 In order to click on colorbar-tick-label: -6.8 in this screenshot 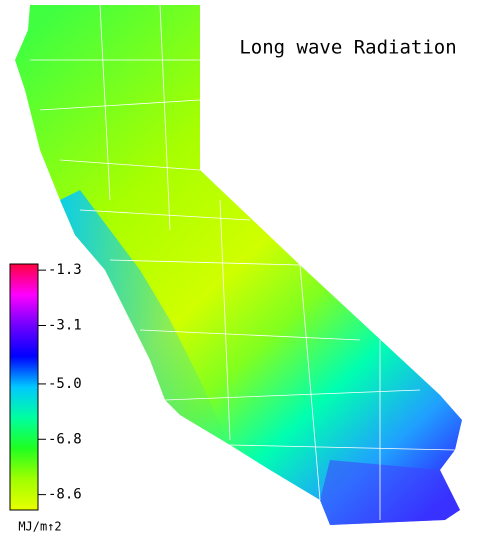, I will do `click(65, 439)`.